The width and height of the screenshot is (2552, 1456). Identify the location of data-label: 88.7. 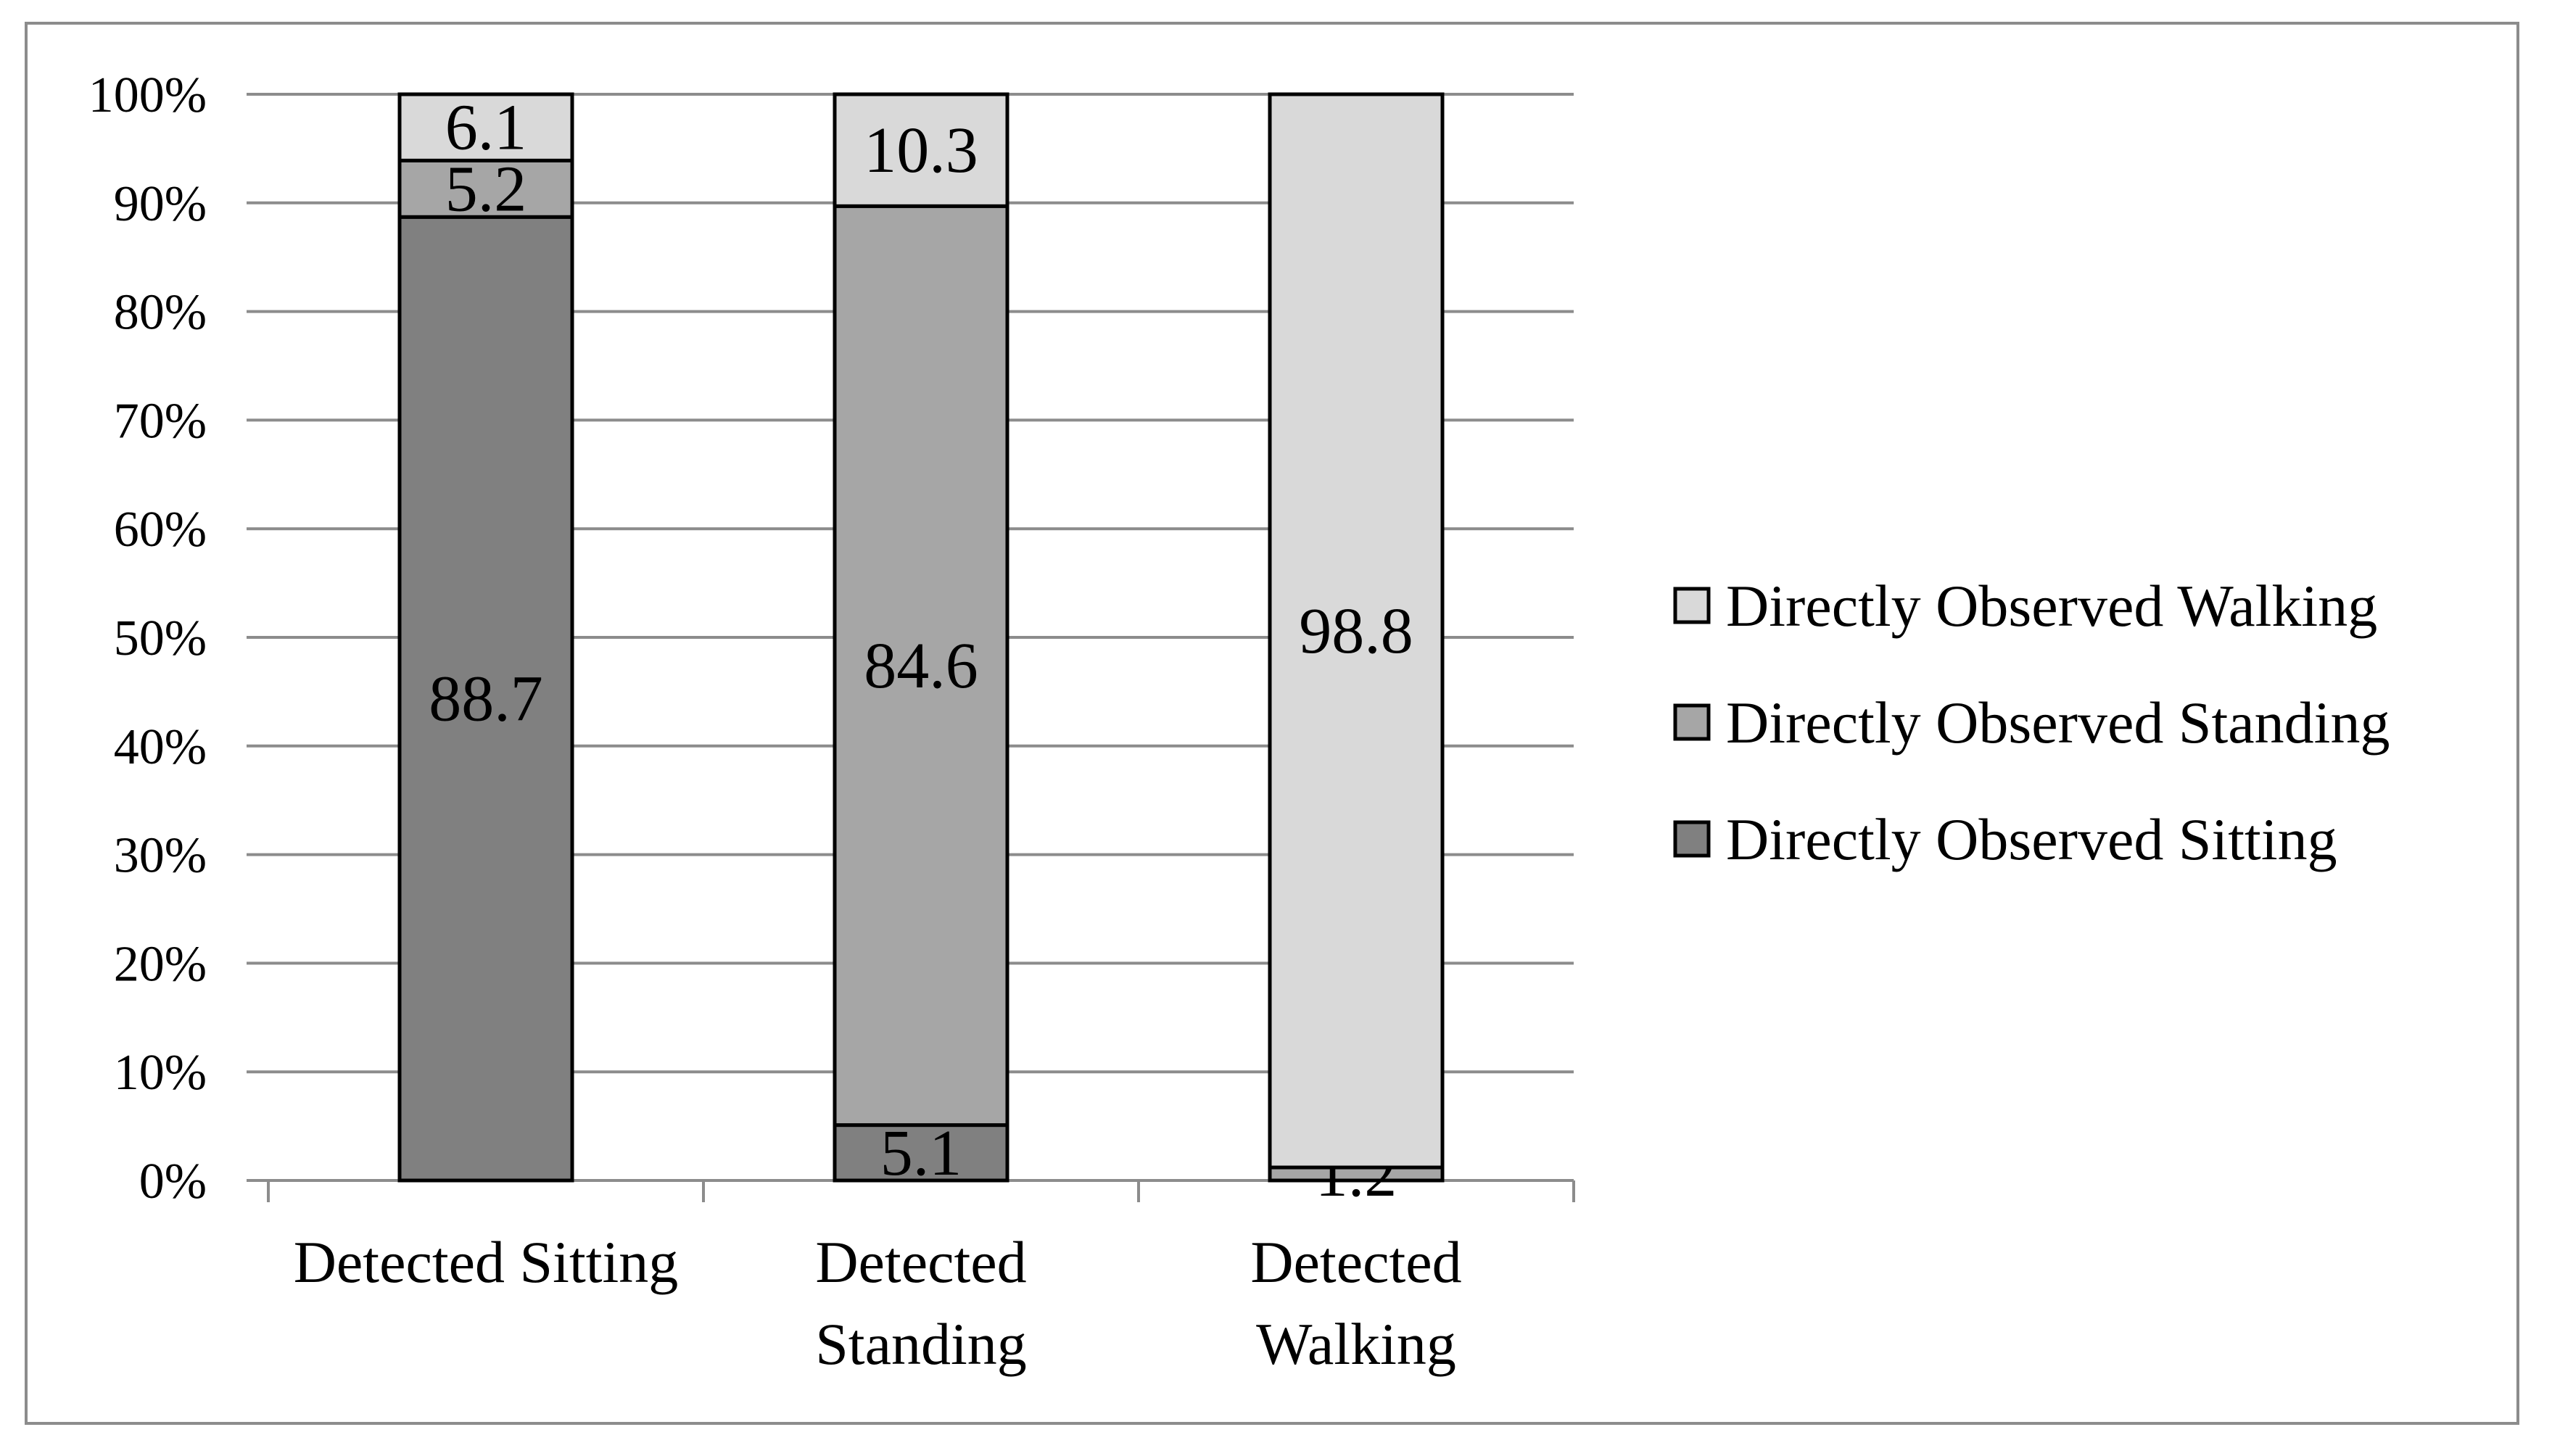
(486, 699).